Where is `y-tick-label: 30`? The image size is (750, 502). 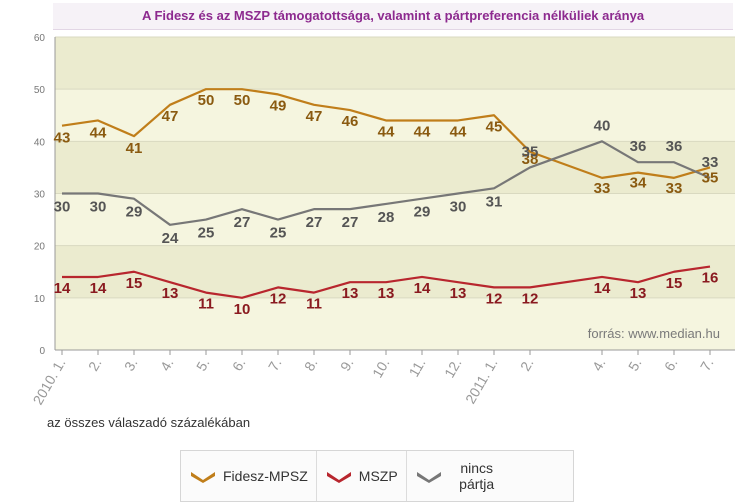
y-tick-label: 30 is located at coordinates (40, 195).